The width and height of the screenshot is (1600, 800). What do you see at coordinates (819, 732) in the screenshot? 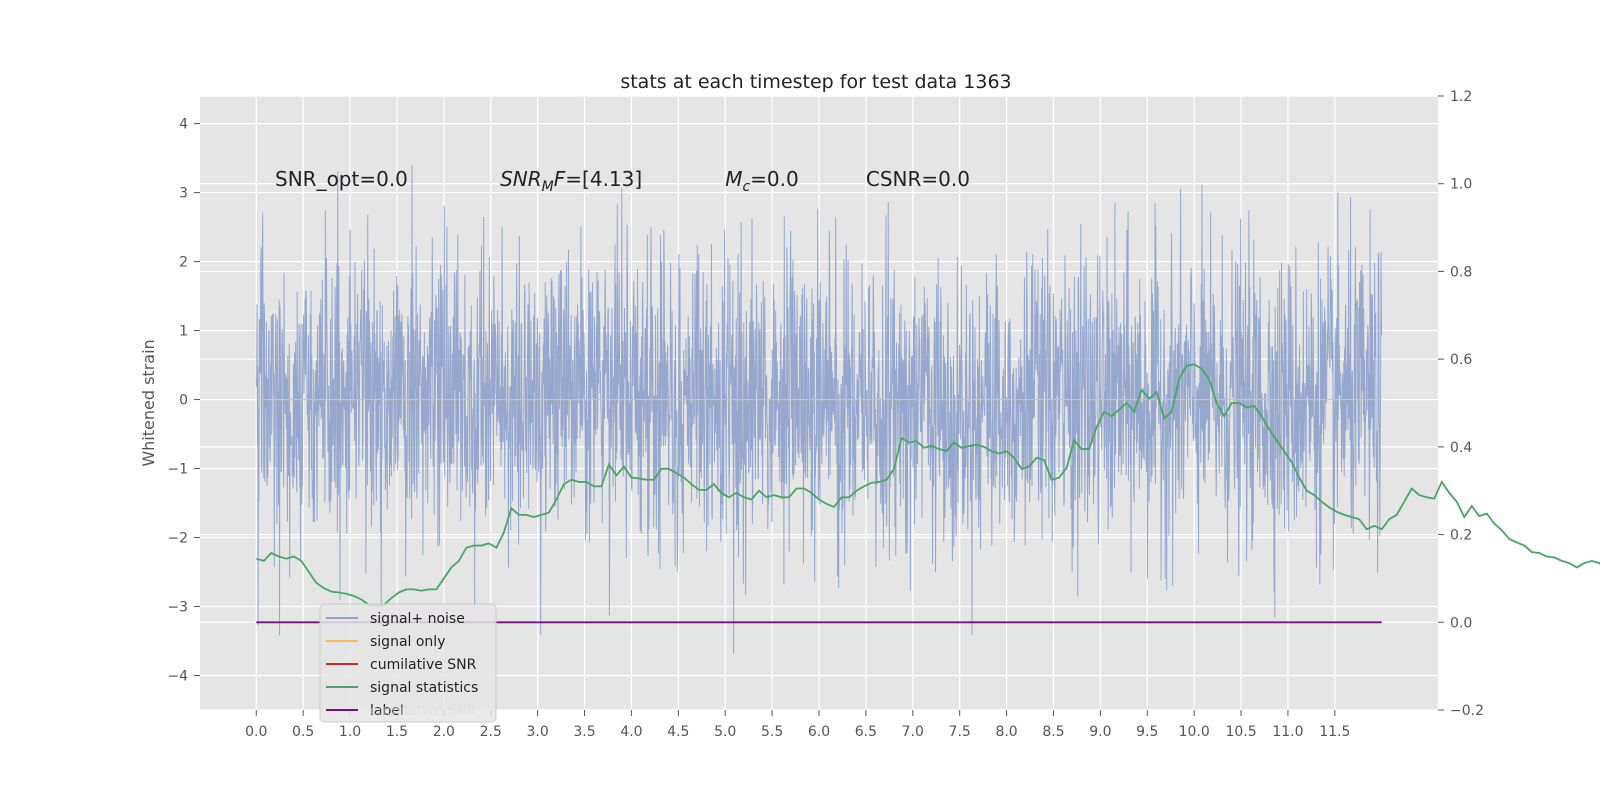
I see `x-tick-label: 6.0` at bounding box center [819, 732].